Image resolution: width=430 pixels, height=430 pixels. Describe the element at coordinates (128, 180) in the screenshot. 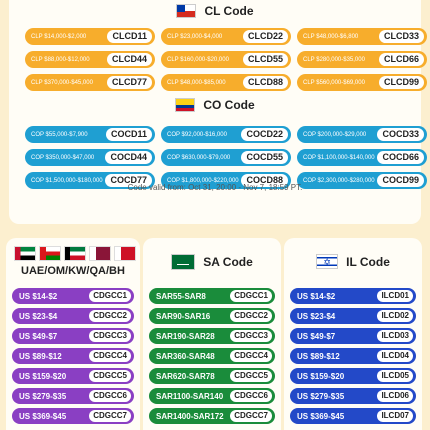

I see `coupon-code: COCD77` at that location.